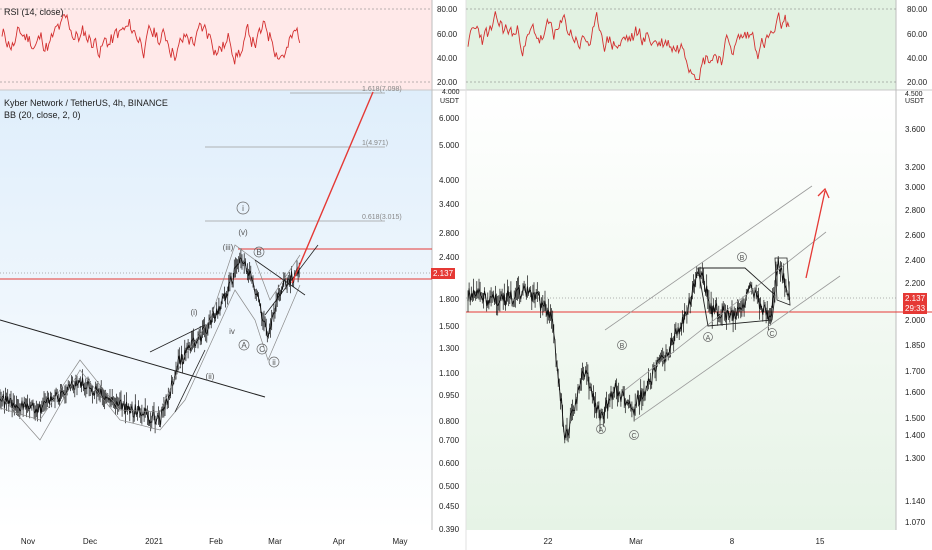 This screenshot has width=932, height=550. What do you see at coordinates (447, 58) in the screenshot?
I see `rsi-tick-left: 40.00` at bounding box center [447, 58].